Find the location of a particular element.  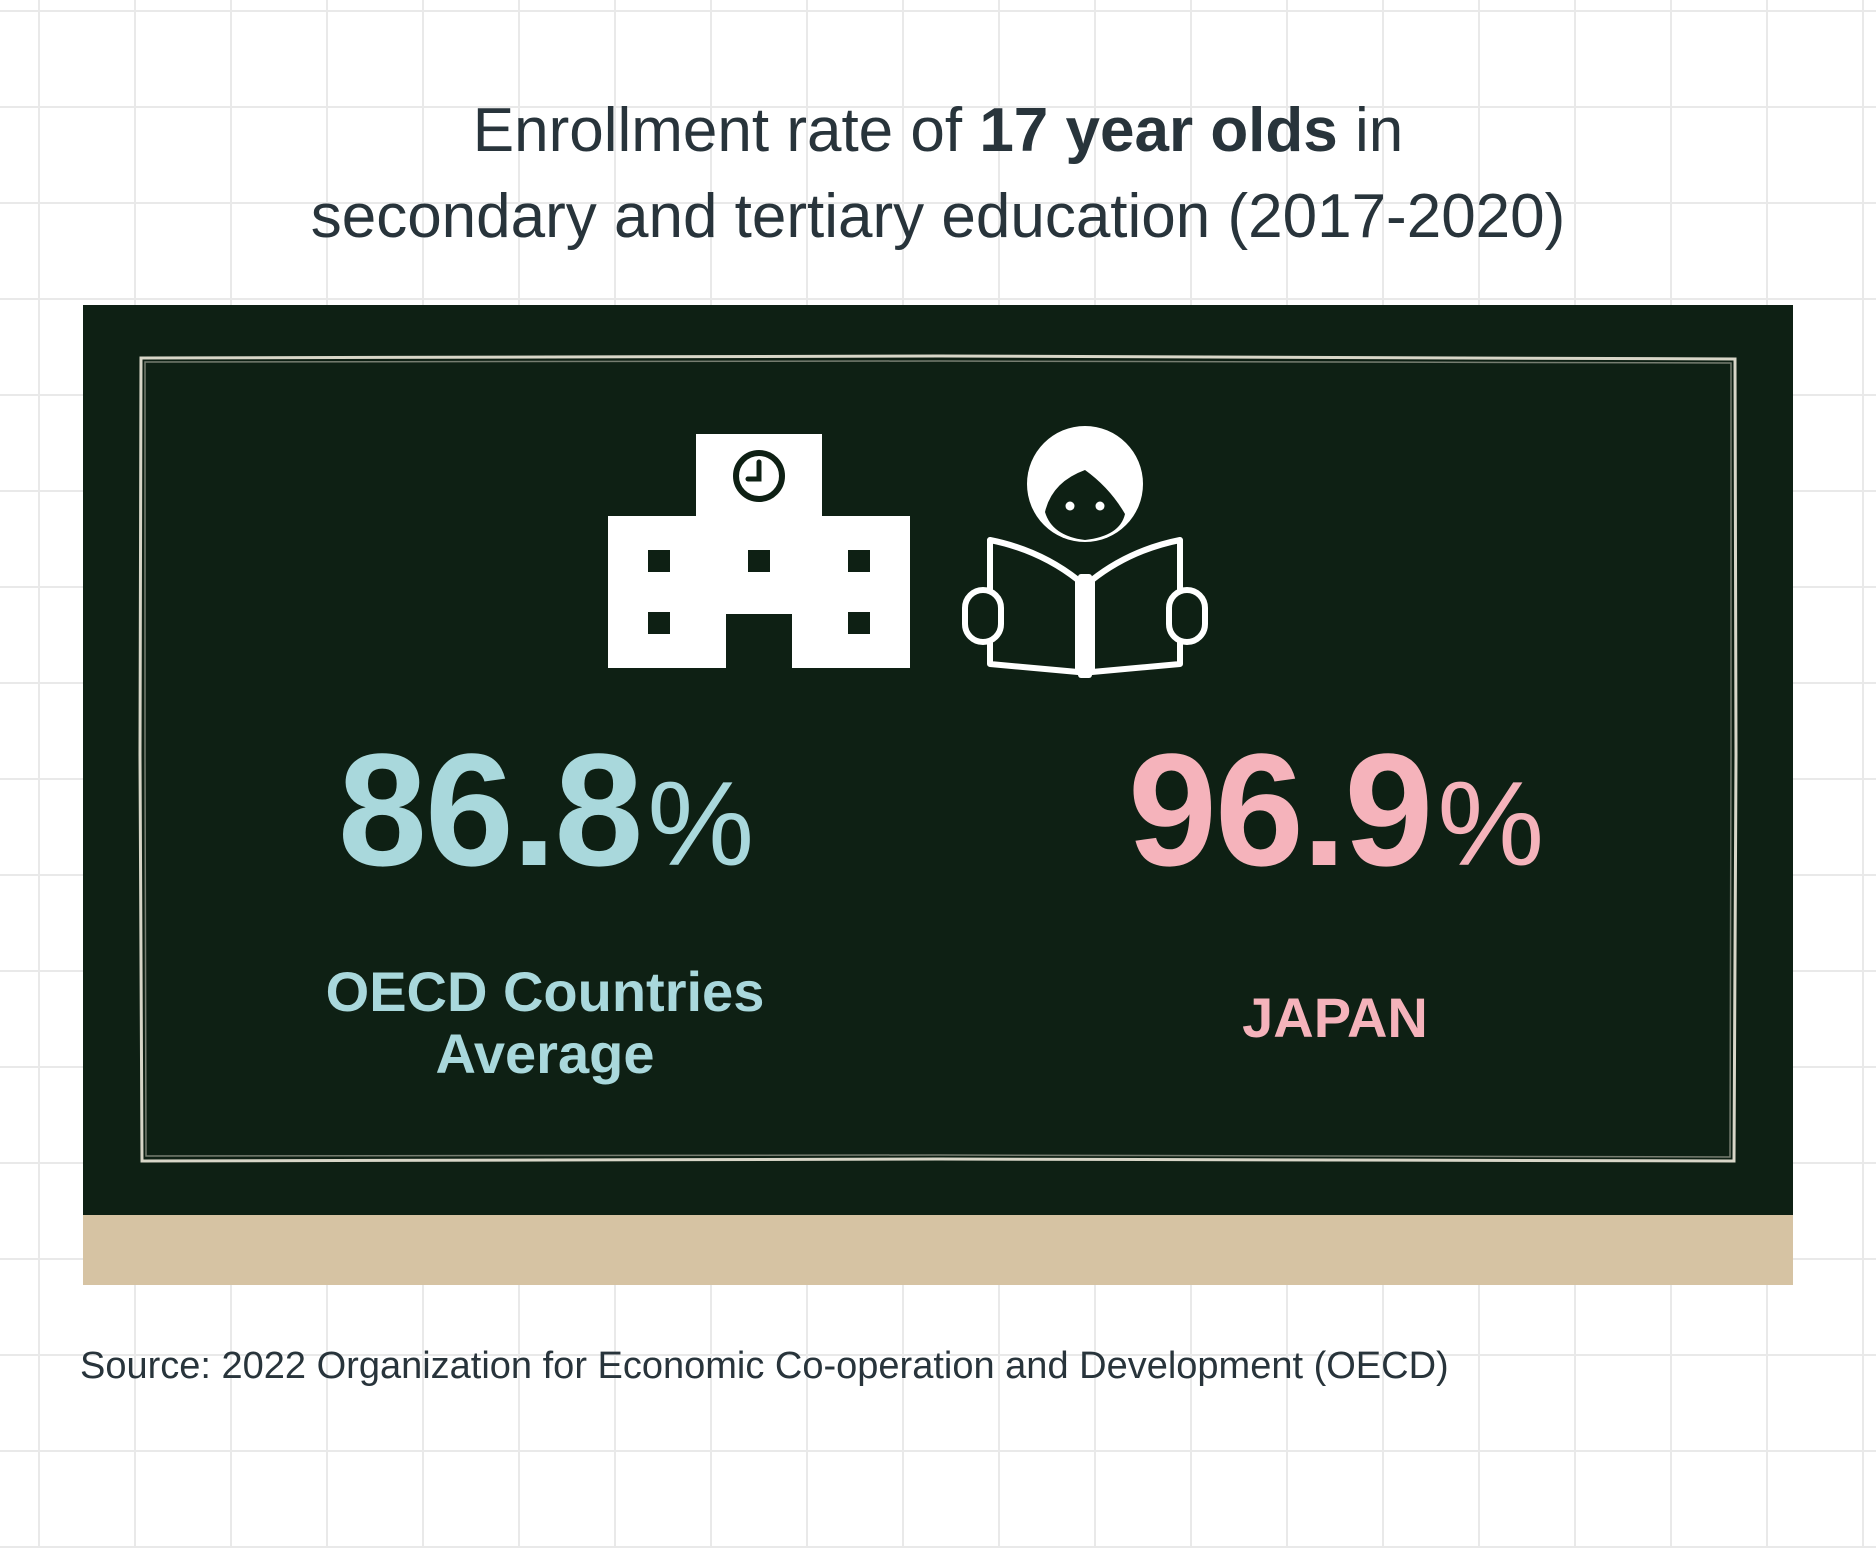

title-emphasis: 17 year olds is located at coordinates (1158, 130).